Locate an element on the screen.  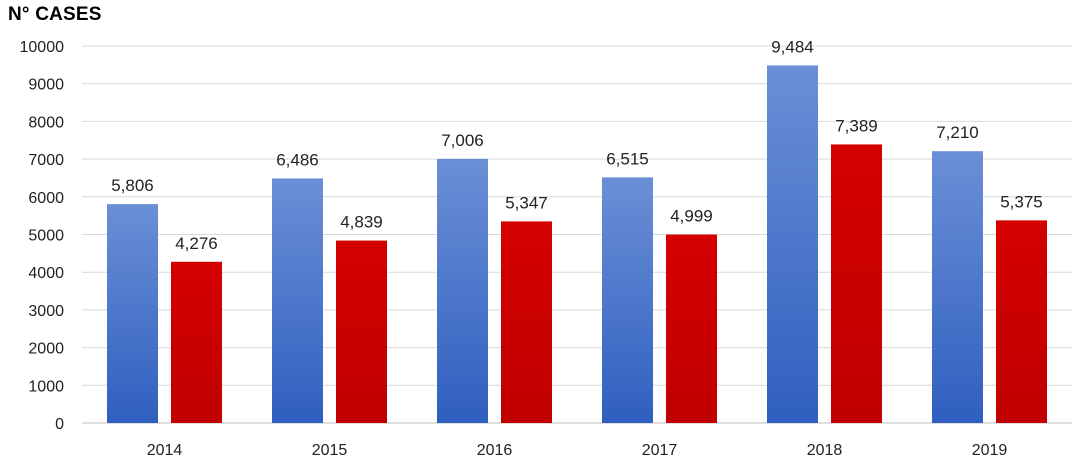
data-label: 4,999 is located at coordinates (691, 216).